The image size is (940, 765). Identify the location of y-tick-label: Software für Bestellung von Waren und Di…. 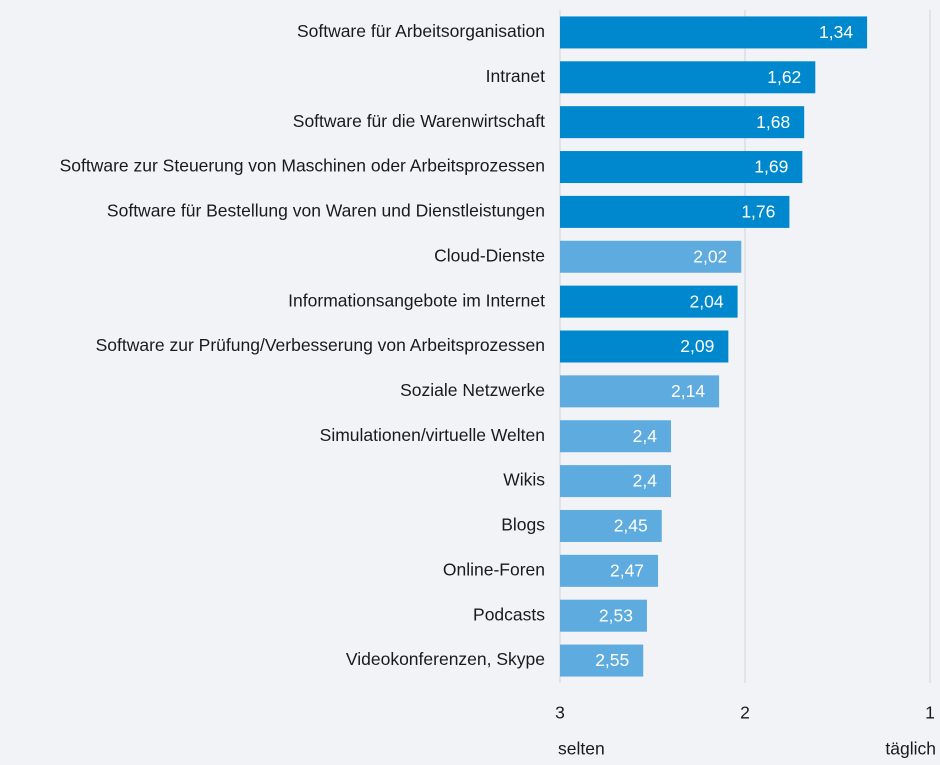
(326, 211).